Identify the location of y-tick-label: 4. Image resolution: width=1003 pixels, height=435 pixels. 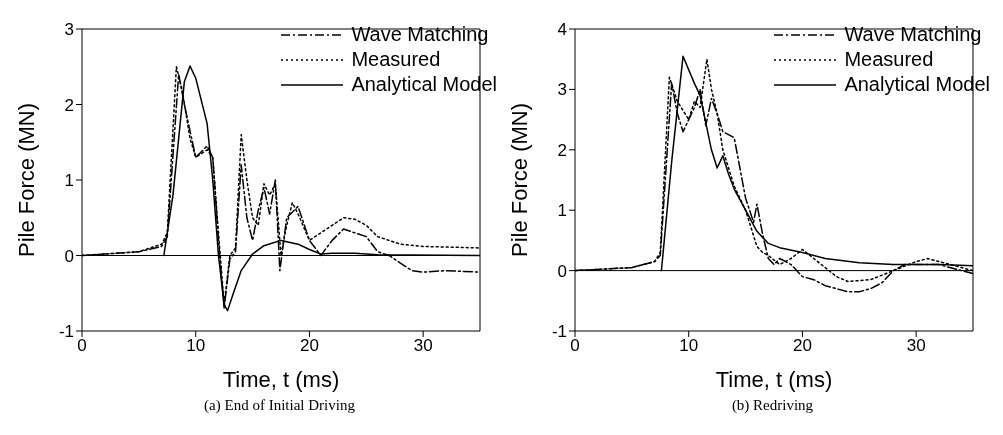
(562, 30).